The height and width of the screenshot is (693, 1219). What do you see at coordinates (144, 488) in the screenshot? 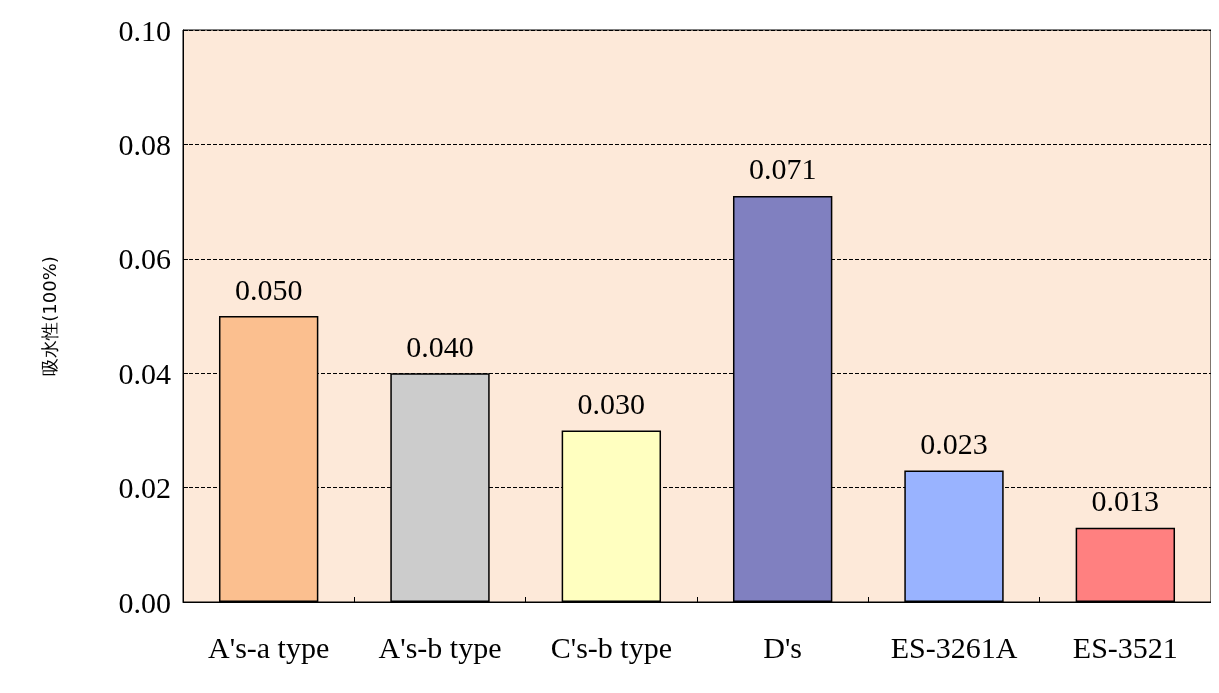
I see `y-tick-label: 0.02` at bounding box center [144, 488].